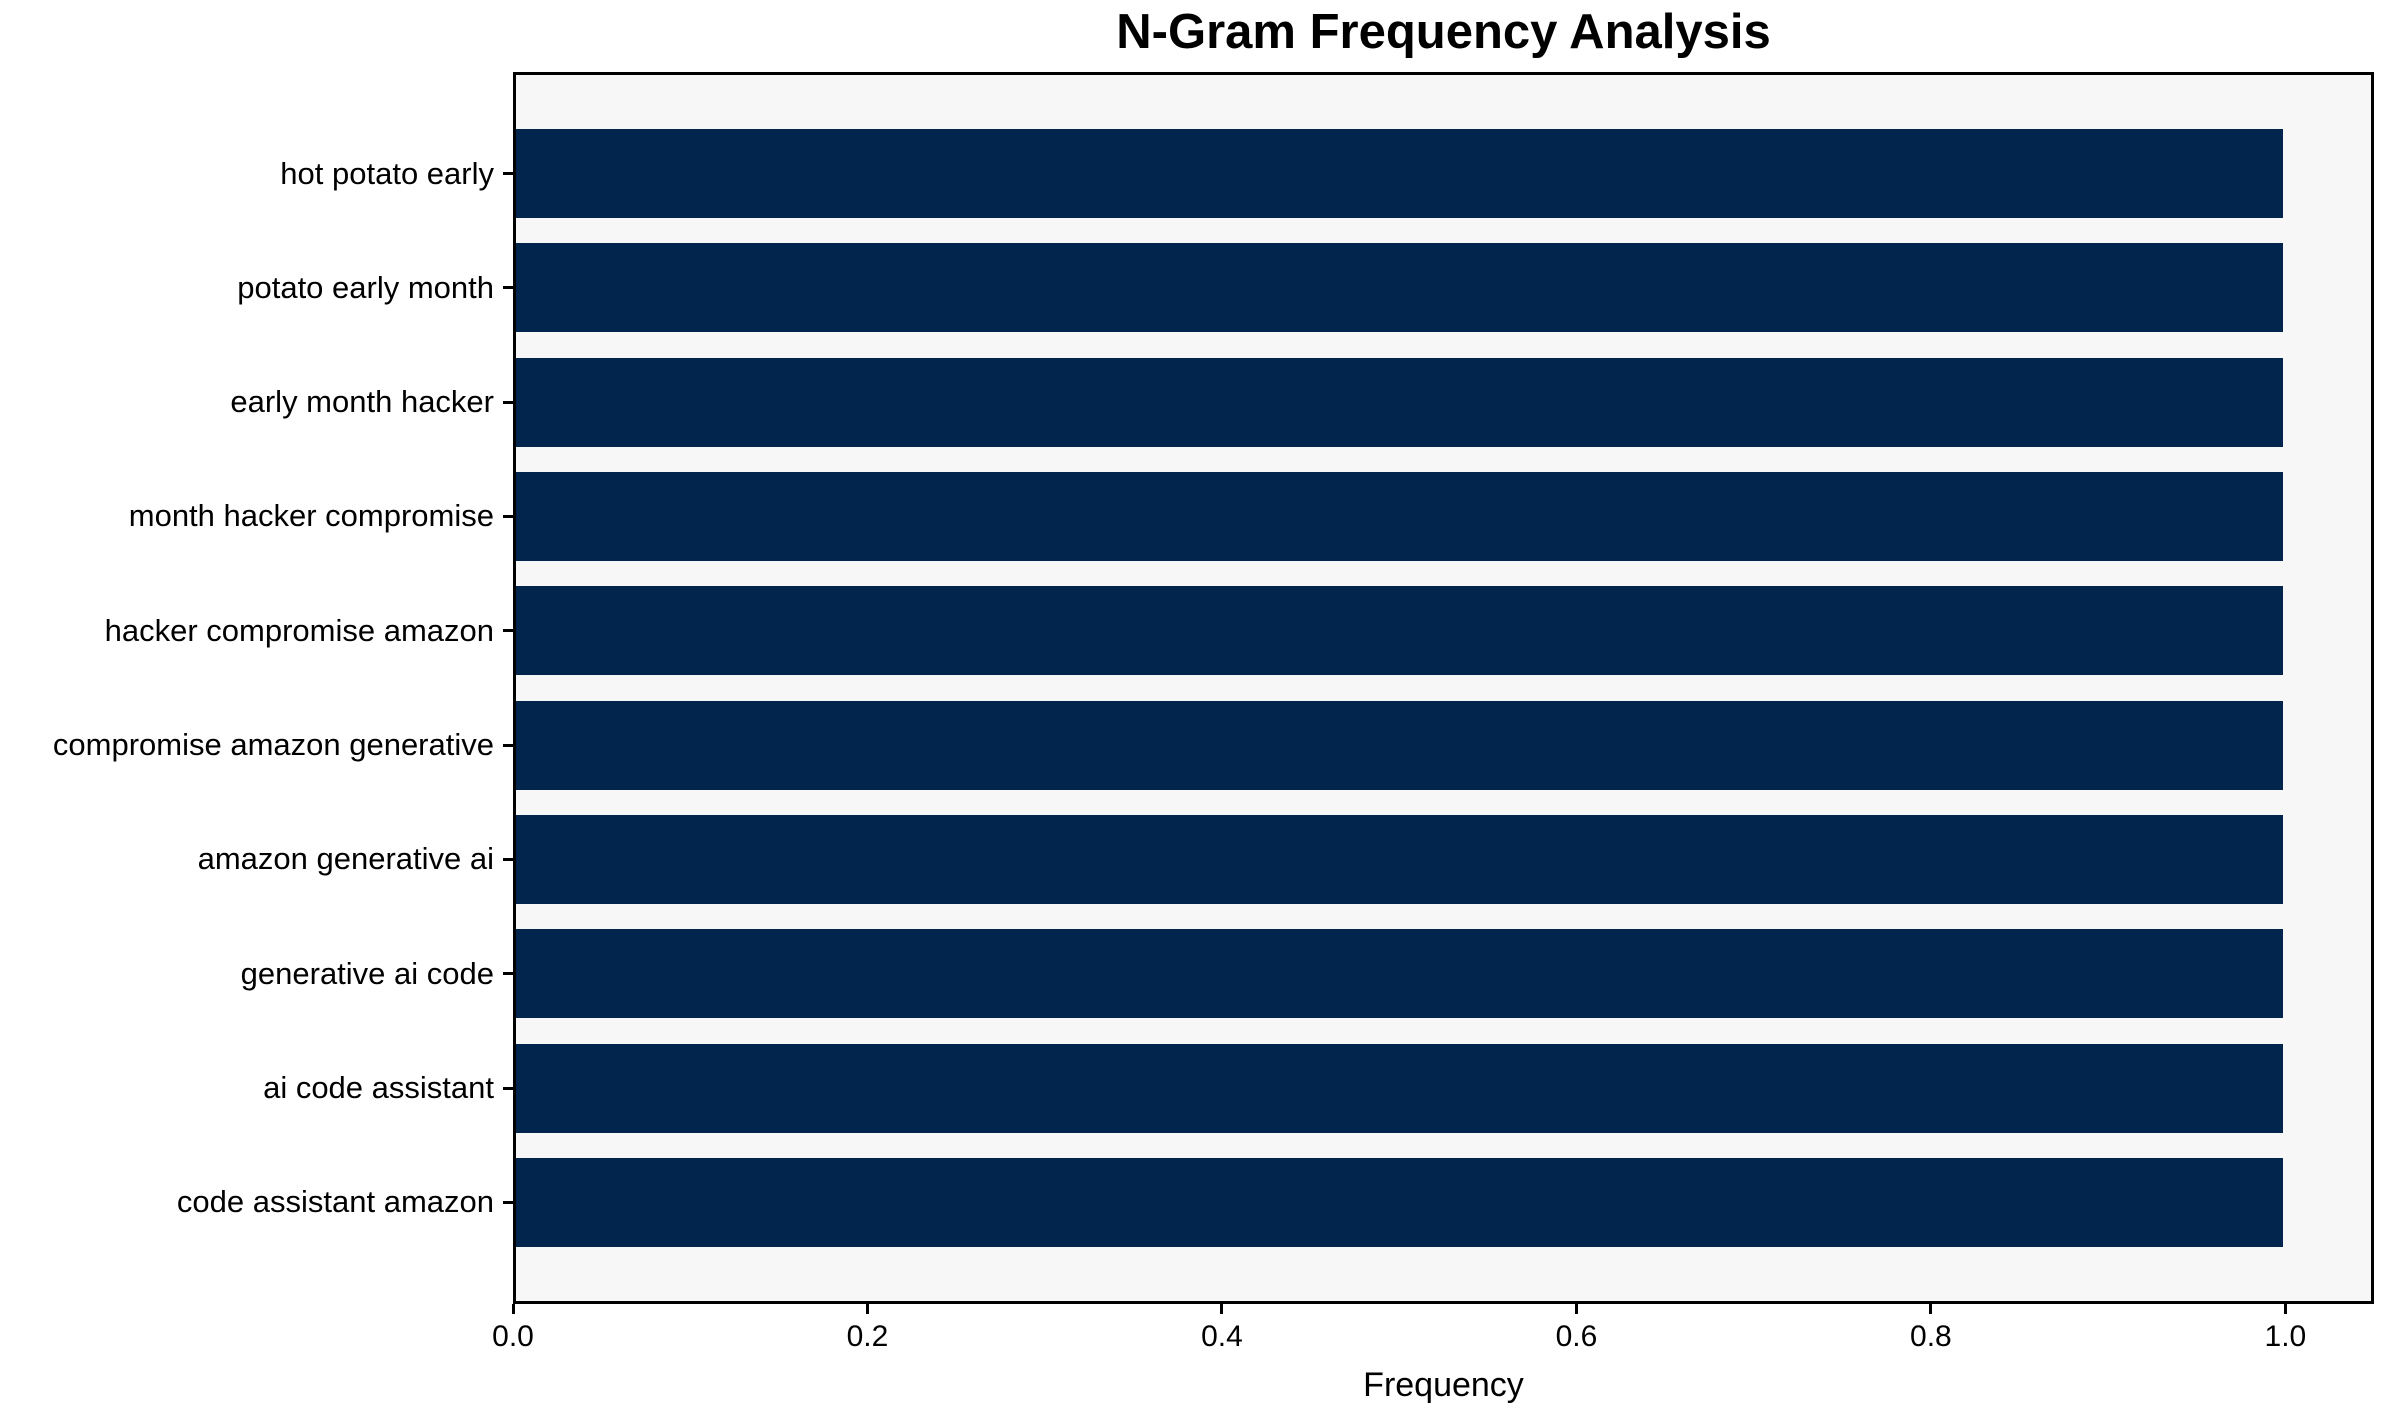 This screenshot has height=1414, width=2394. What do you see at coordinates (273, 745) in the screenshot?
I see `y-axis-label: compromise amazon generative` at bounding box center [273, 745].